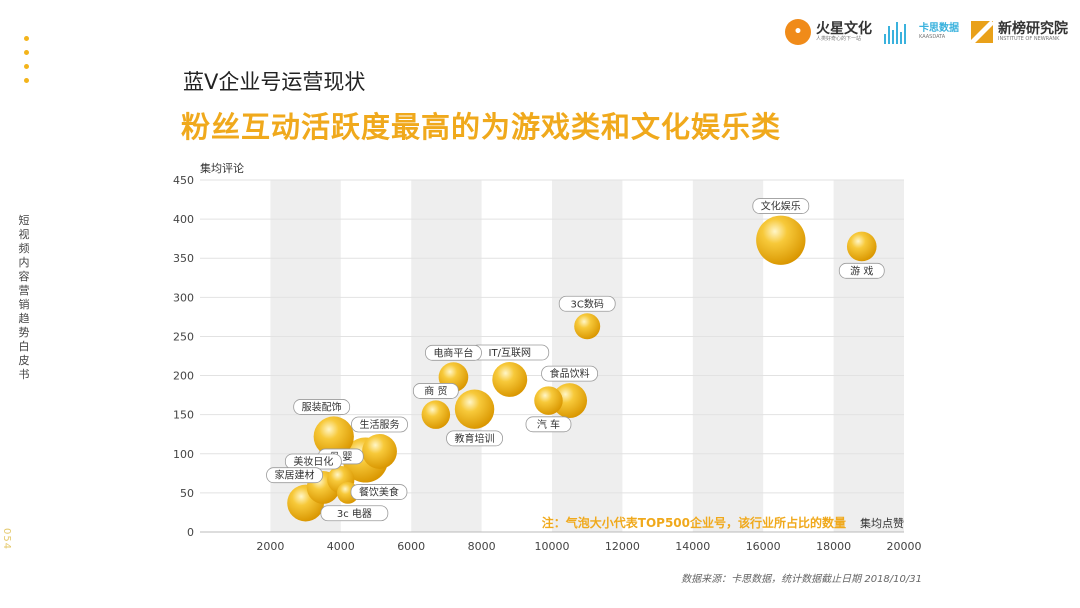 This screenshot has width=1080, height=608. I want to click on huoxing-logo: • 火星文化 人类好奇心的下一站, so click(828, 32).